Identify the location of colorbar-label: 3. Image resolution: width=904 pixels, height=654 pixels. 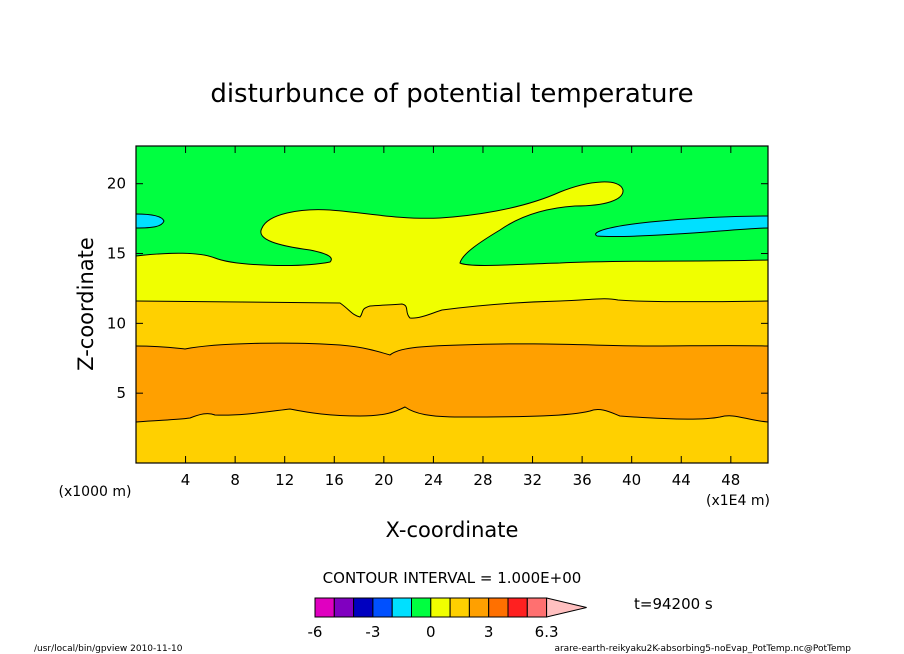
(489, 632).